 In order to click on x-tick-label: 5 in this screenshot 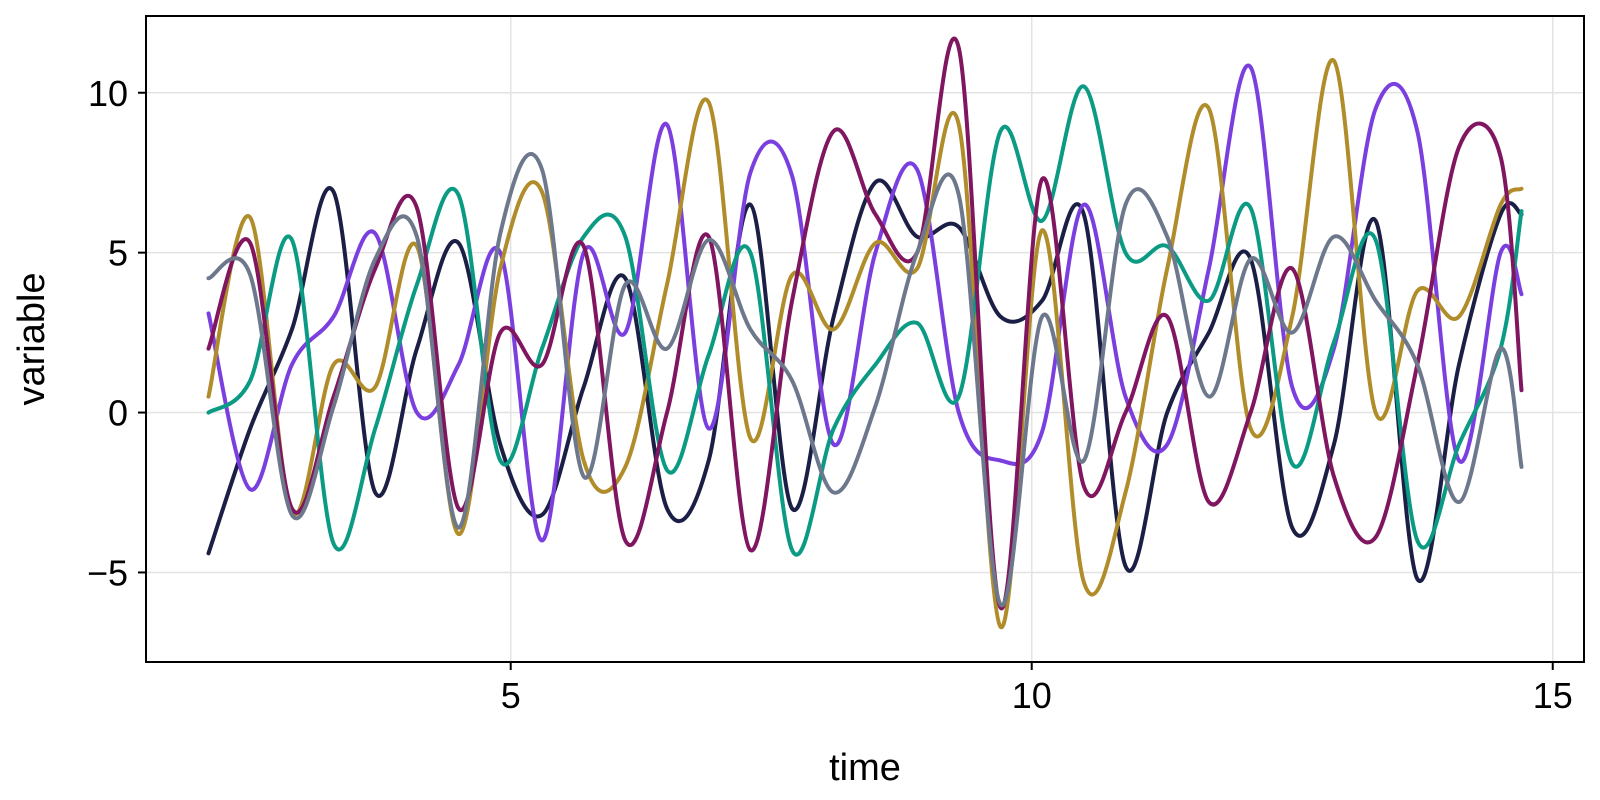, I will do `click(511, 695)`.